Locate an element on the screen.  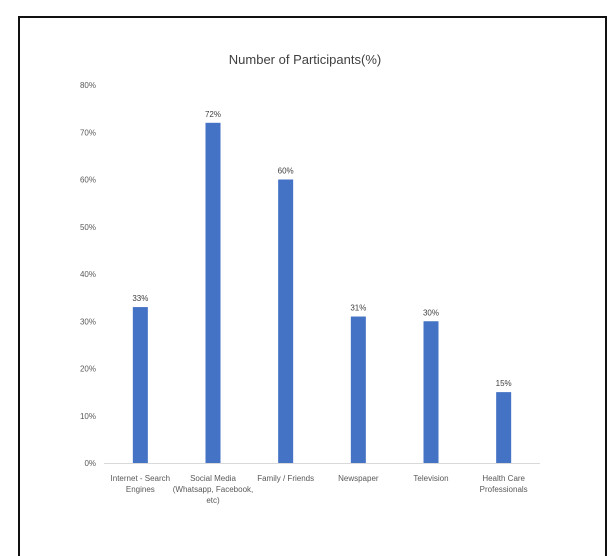
y-tick-label: 0% is located at coordinates (90, 463).